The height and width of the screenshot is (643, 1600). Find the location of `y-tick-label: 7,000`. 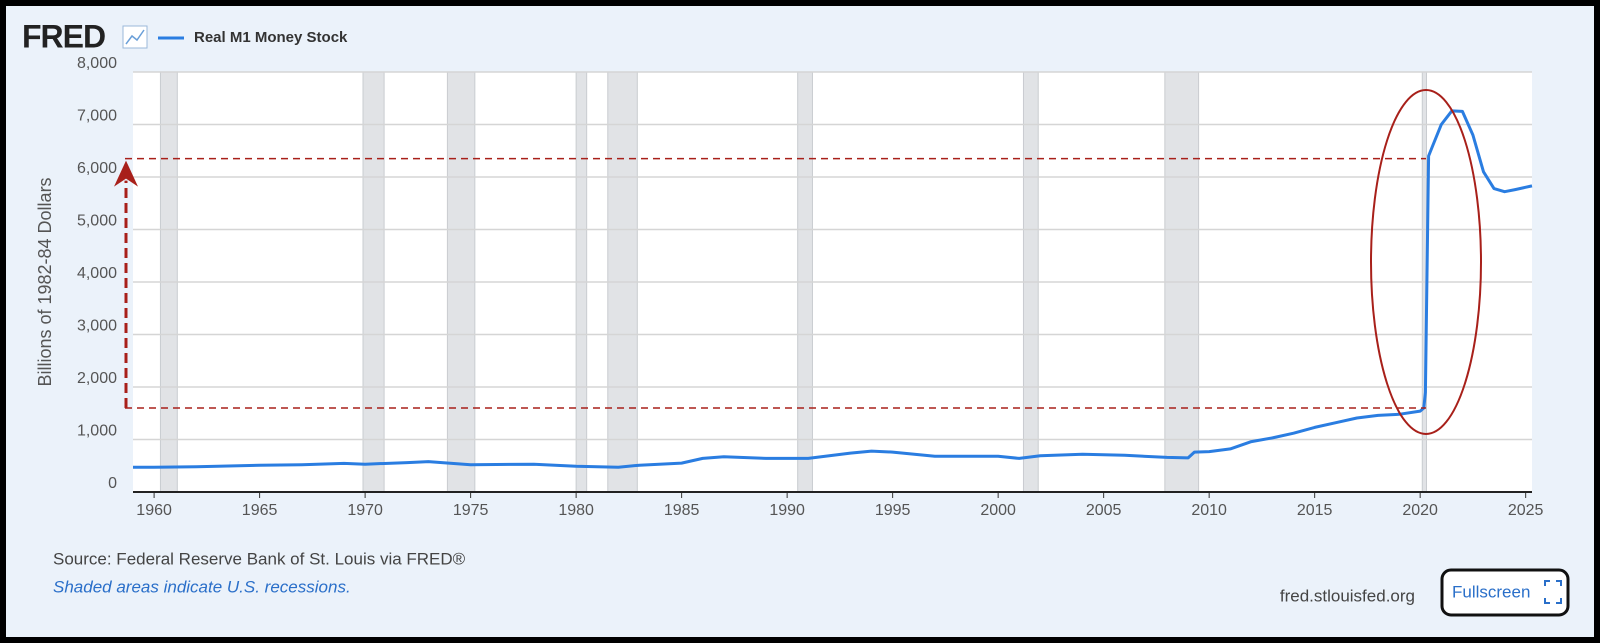

y-tick-label: 7,000 is located at coordinates (97, 116).